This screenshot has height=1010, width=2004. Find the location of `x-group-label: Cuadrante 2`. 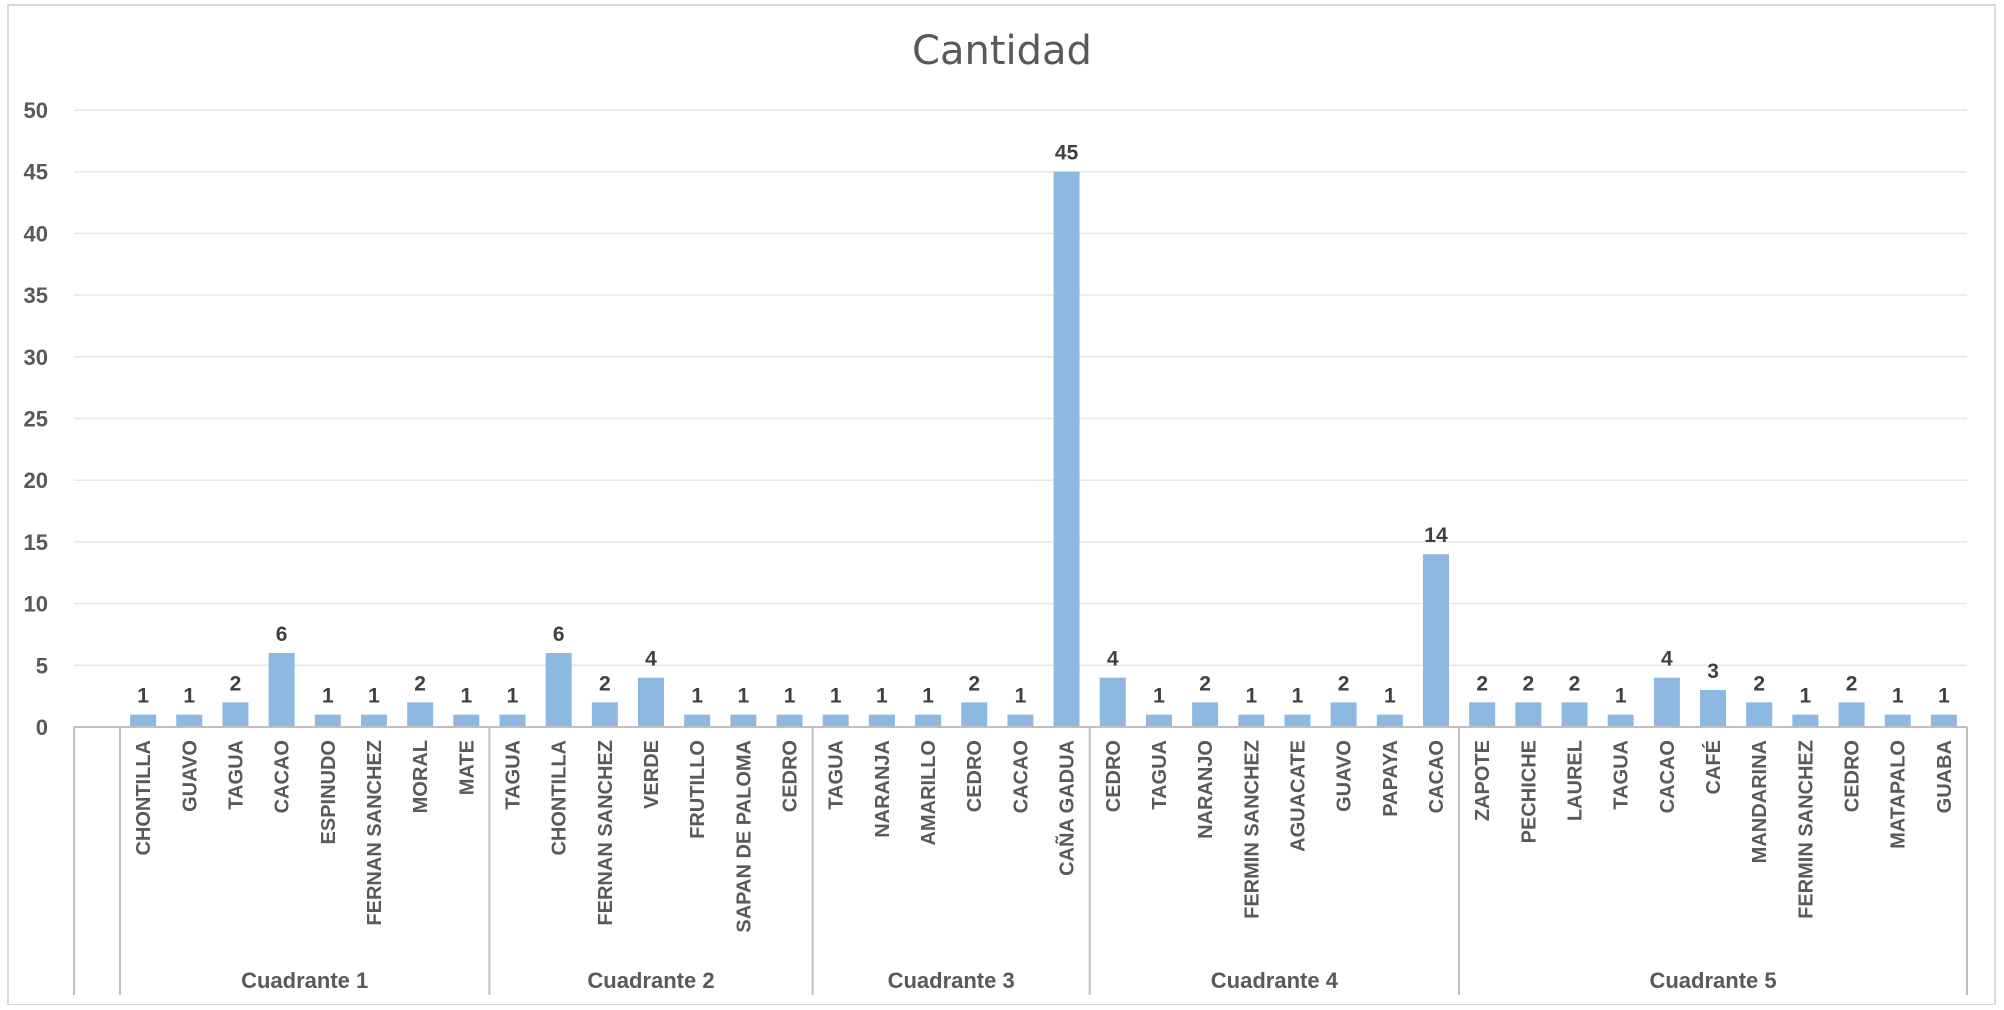

x-group-label: Cuadrante 2 is located at coordinates (650, 980).